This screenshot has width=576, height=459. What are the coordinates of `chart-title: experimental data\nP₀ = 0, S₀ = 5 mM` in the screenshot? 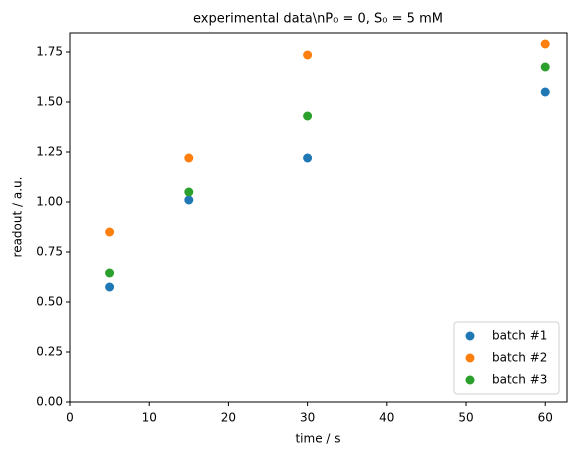 It's located at (318, 19).